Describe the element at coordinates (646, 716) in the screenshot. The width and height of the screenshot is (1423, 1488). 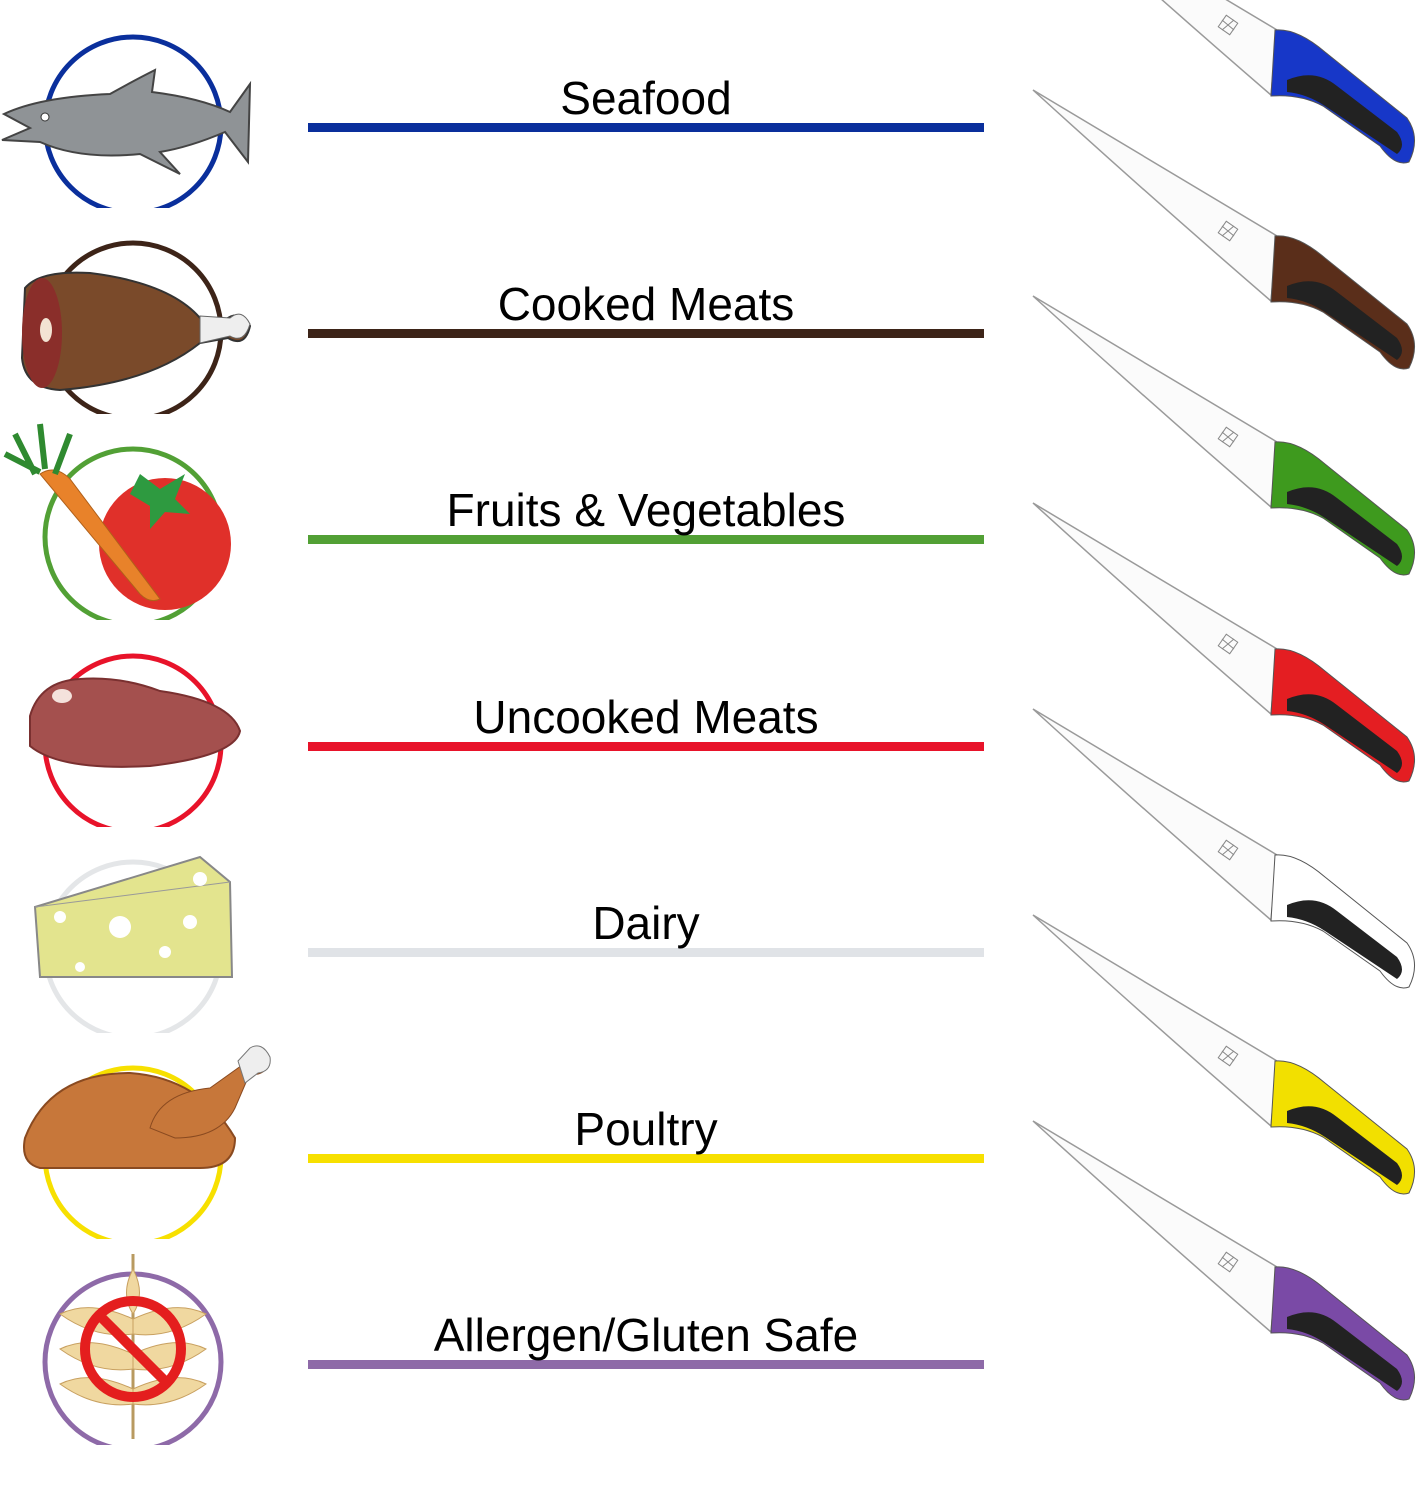
I see `category-label: Uncooked Meats` at that location.